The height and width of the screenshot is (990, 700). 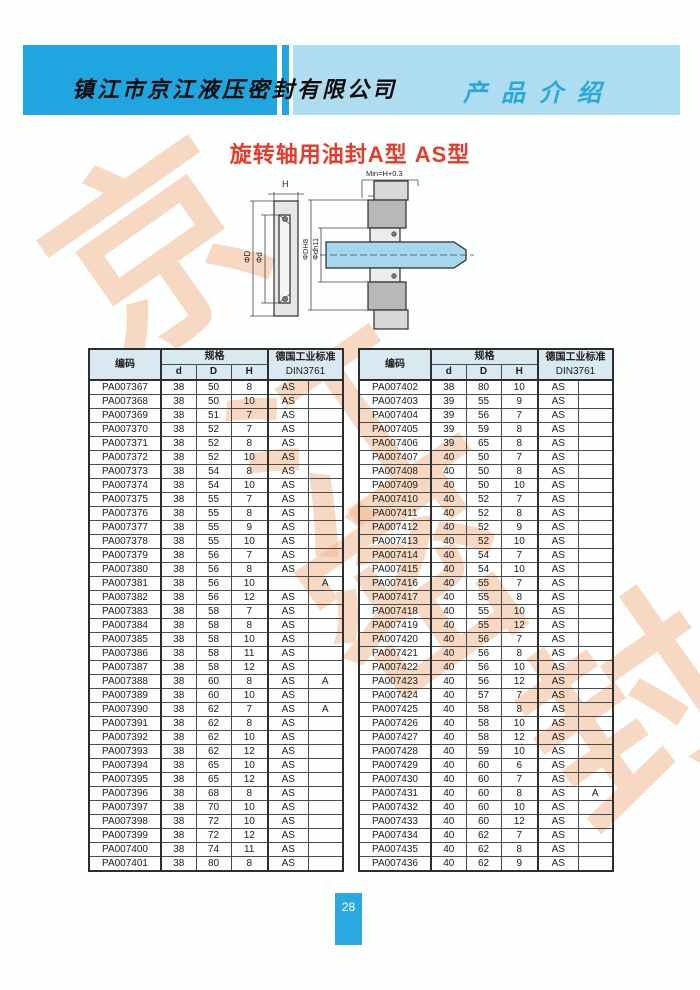 What do you see at coordinates (285, 80) in the screenshot?
I see `header-band-divider` at bounding box center [285, 80].